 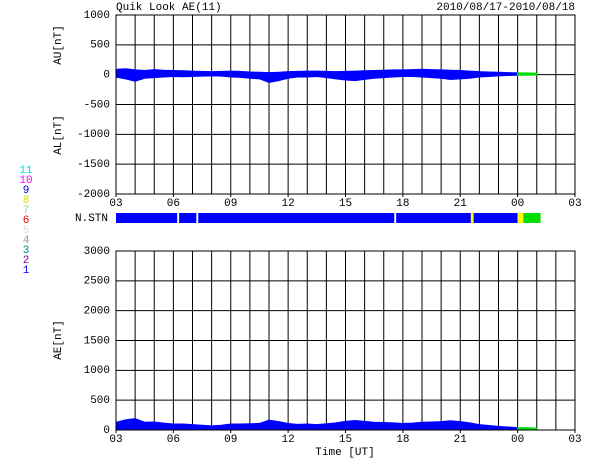 What do you see at coordinates (344, 453) in the screenshot?
I see `x-axis-label: Time [UT]` at bounding box center [344, 453].